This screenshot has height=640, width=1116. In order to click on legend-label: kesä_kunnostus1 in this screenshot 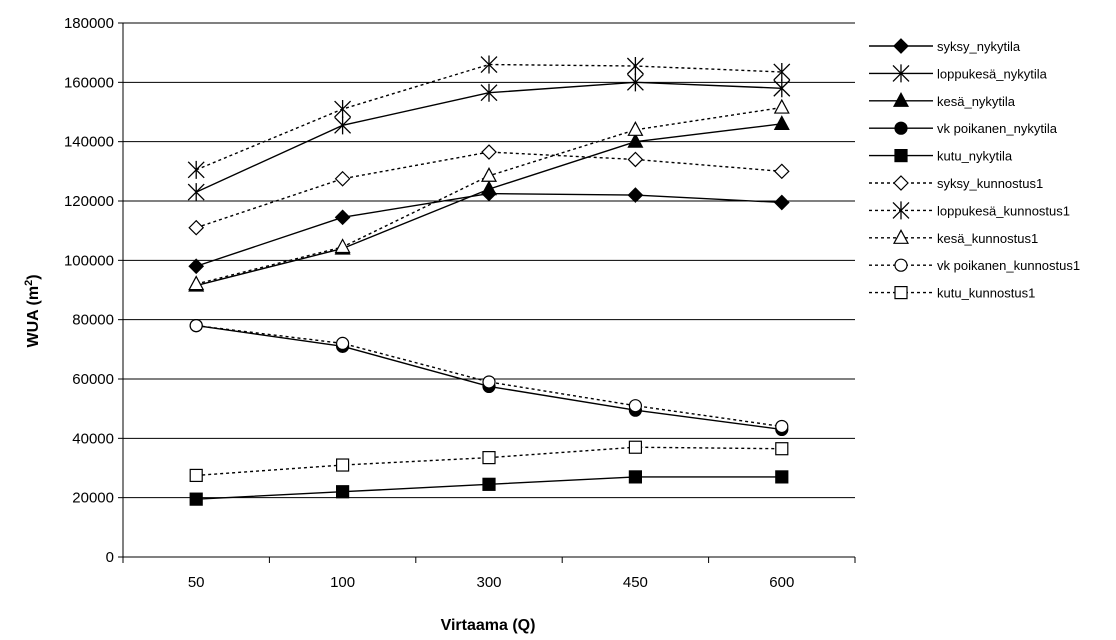, I will do `click(987, 238)`.